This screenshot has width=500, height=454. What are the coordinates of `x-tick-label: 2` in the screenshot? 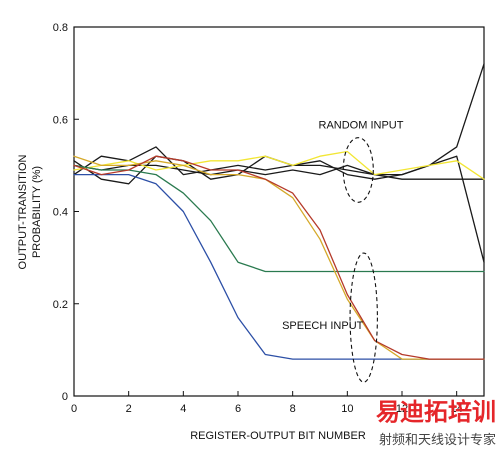 It's located at (129, 409).